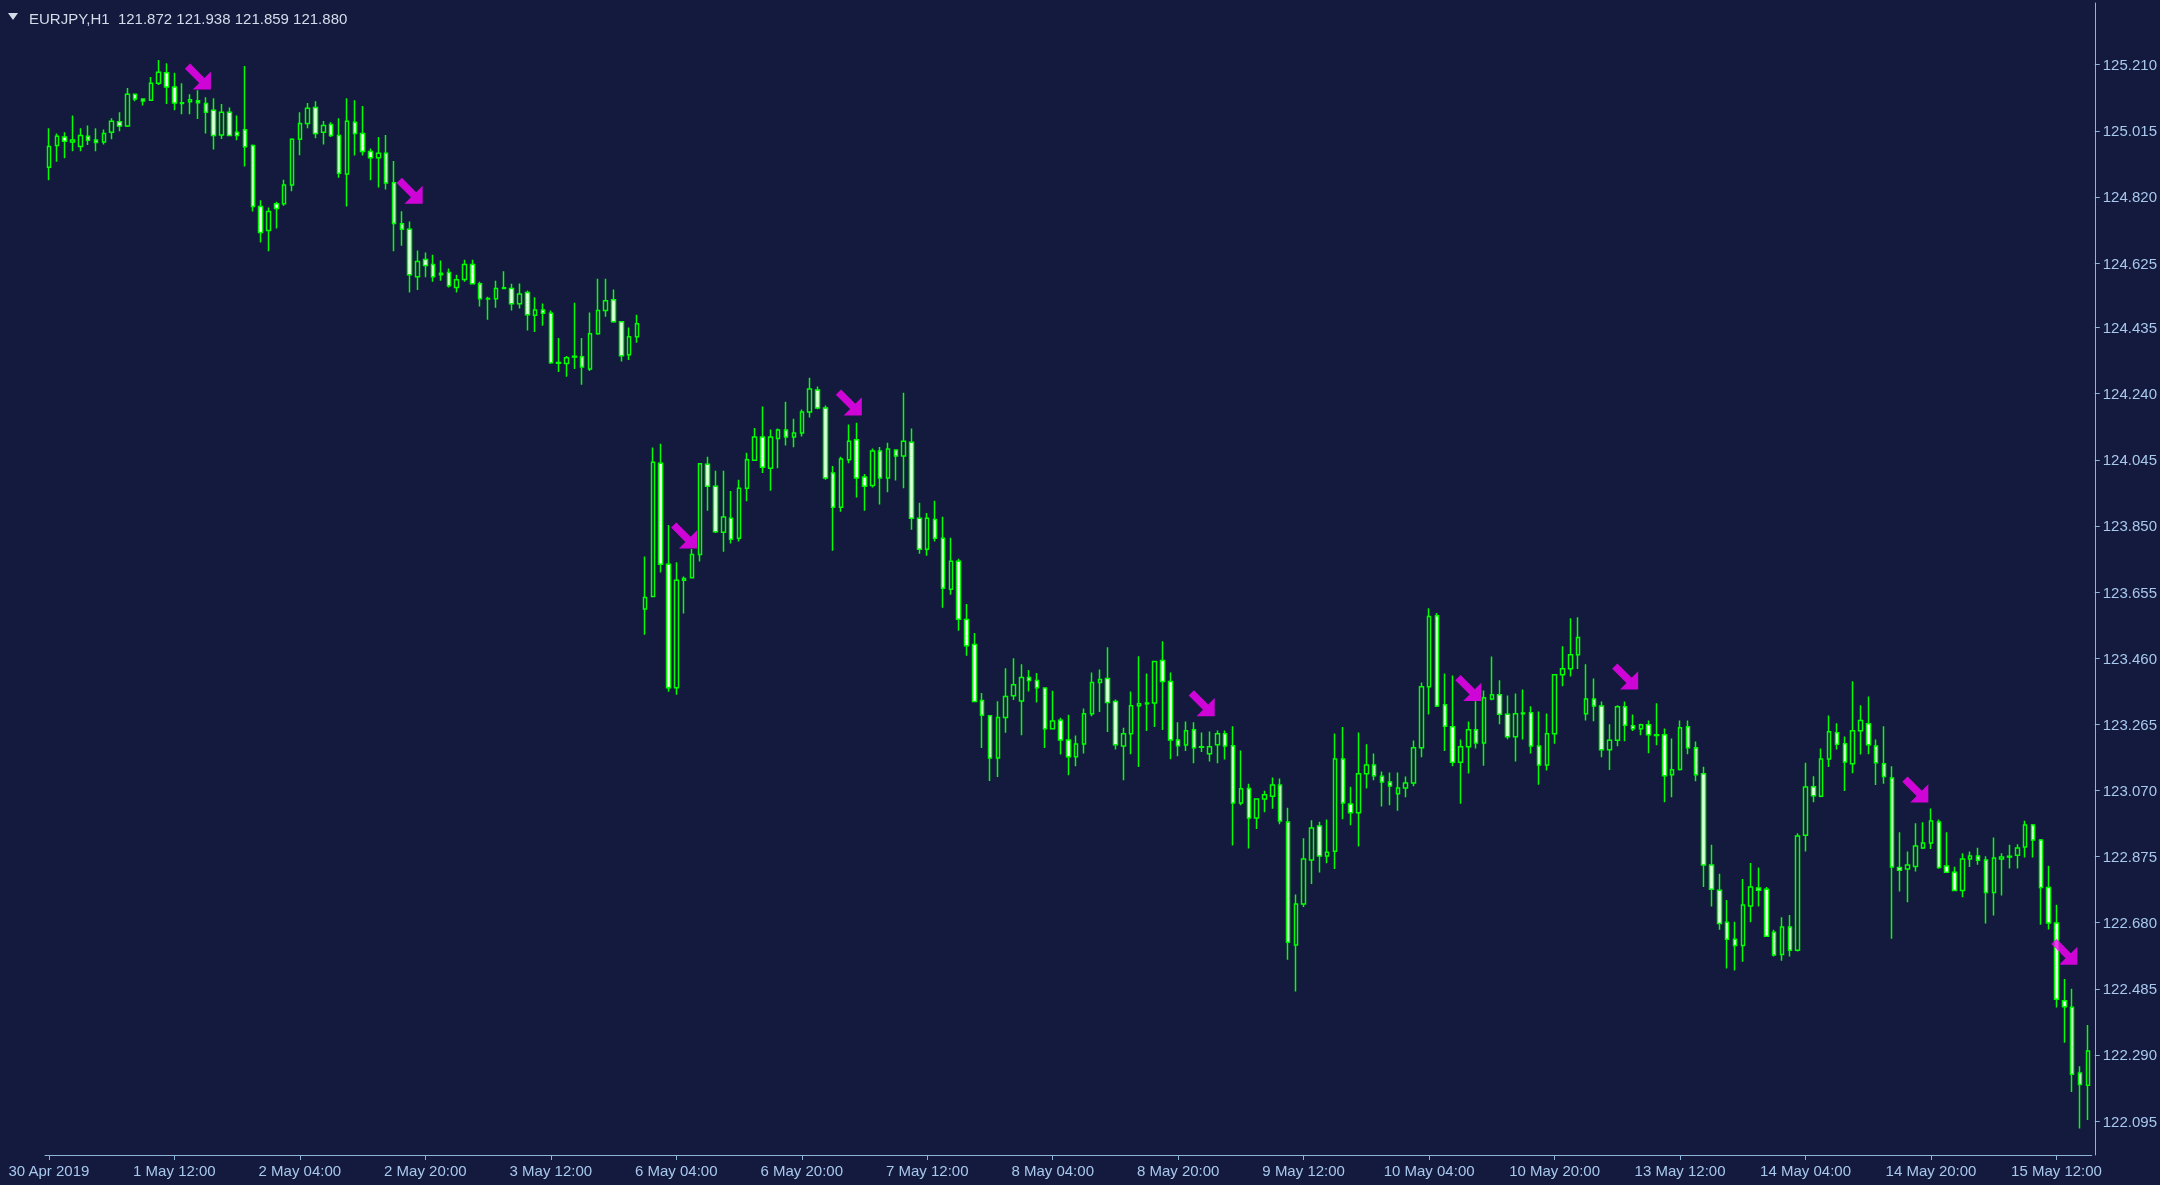 This screenshot has width=2160, height=1185. Describe the element at coordinates (2130, 328) in the screenshot. I see `y-tick-label: 124.435` at that location.